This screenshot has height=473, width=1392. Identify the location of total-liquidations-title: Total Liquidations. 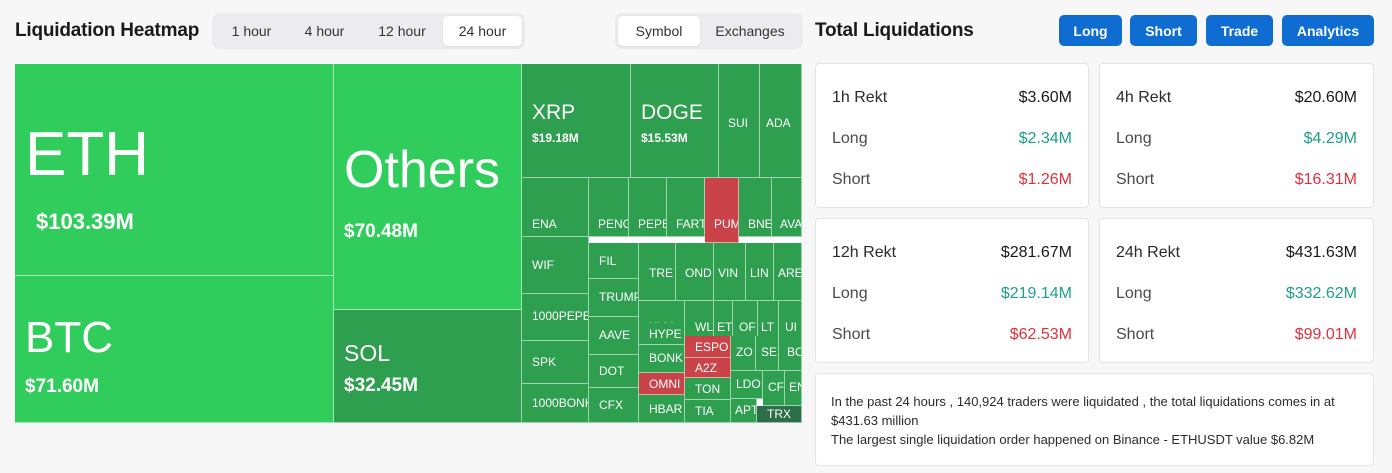
(894, 30).